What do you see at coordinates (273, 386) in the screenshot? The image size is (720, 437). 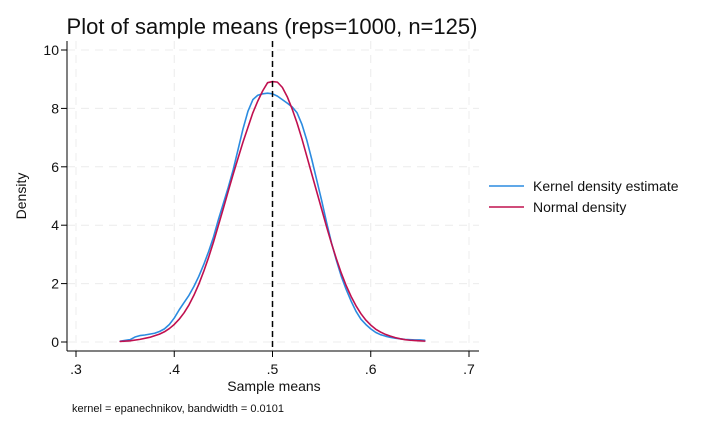 I see `x-axis-label: Sample means` at bounding box center [273, 386].